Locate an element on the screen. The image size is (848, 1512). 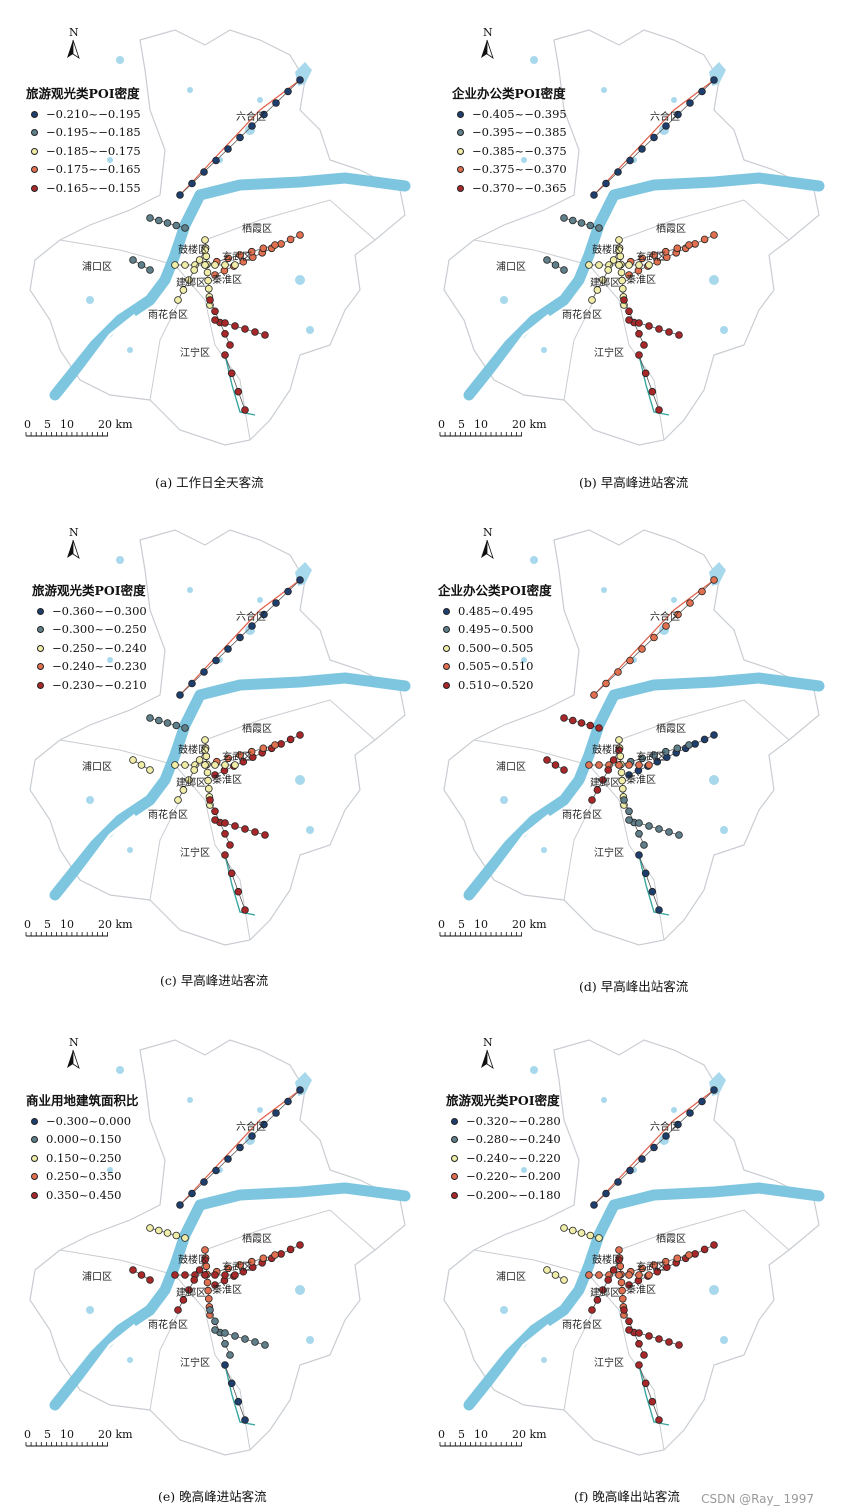
legend-item: −0.220~−0.200 is located at coordinates (503, 1176).